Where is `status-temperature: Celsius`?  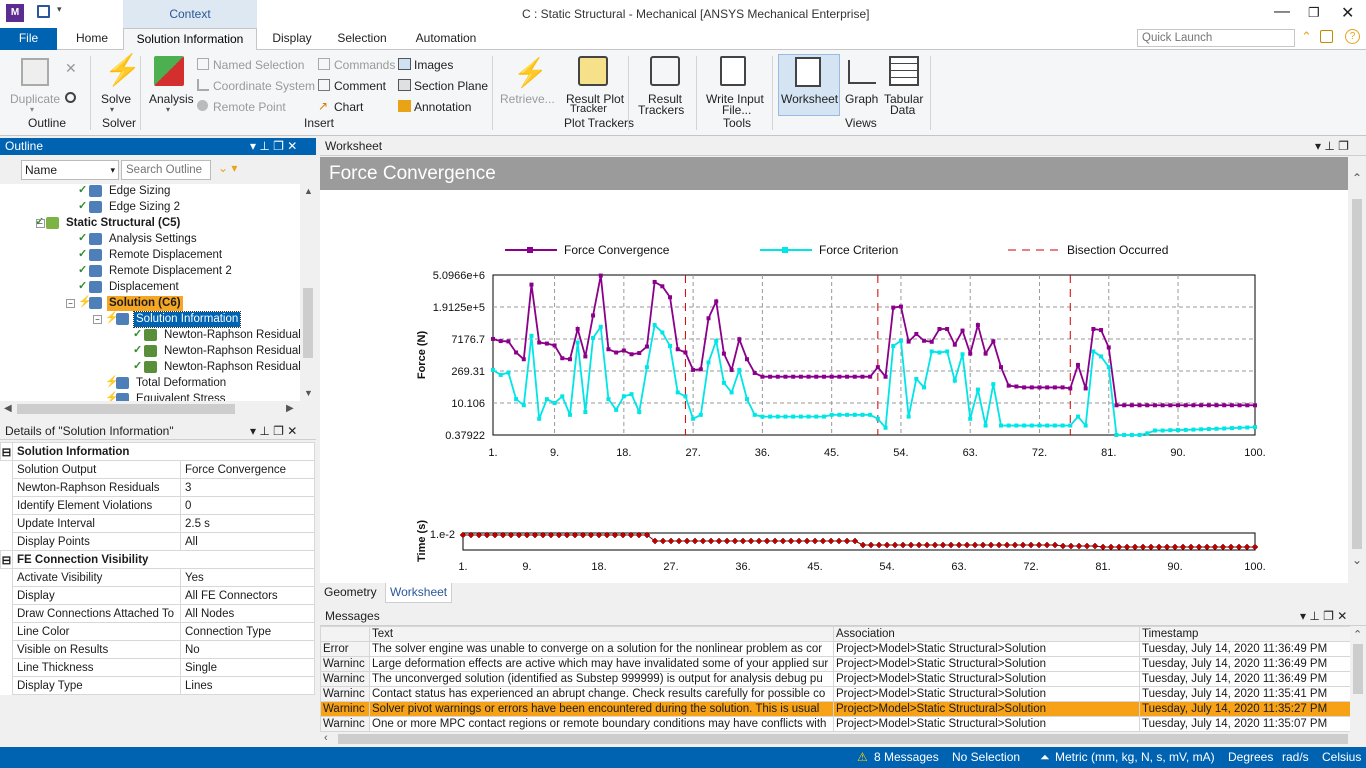
status-temperature: Celsius is located at coordinates (1342, 757).